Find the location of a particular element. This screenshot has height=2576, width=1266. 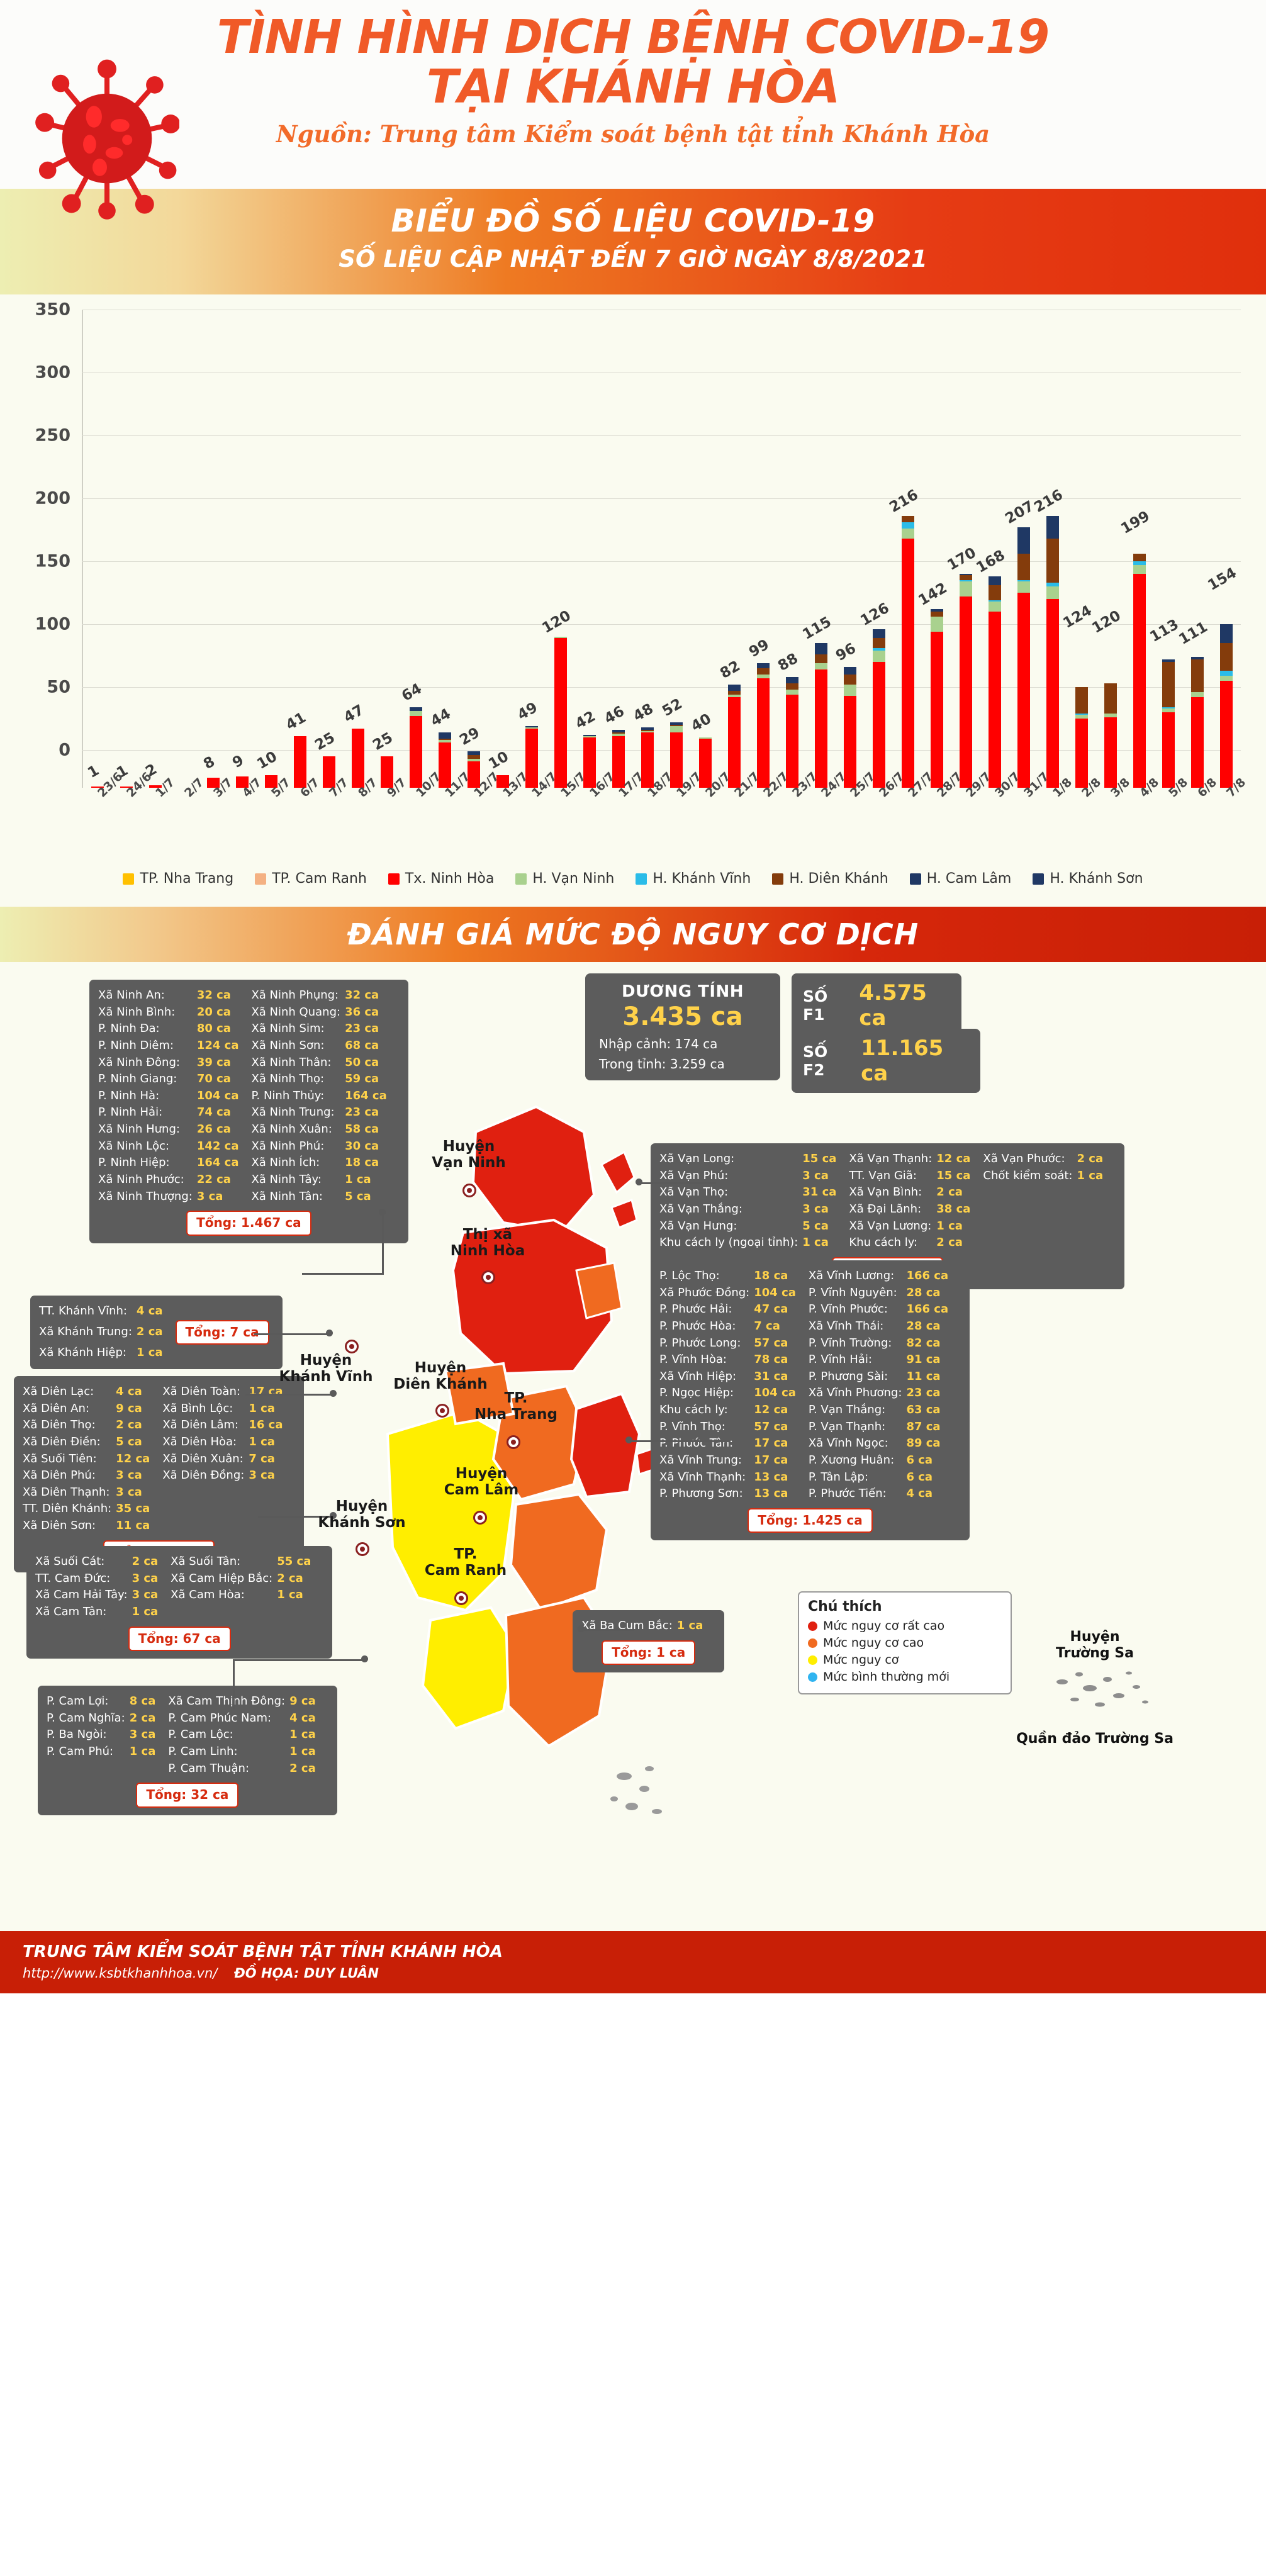

case-count: 26 ca is located at coordinates (213, 1129).